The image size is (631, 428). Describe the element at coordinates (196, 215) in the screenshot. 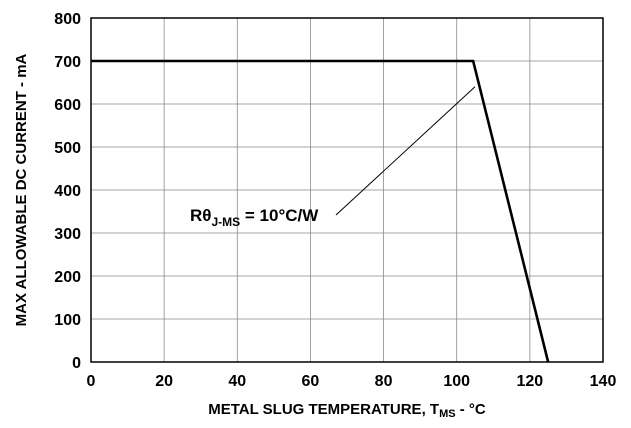

I see `annotation-prefix: R` at that location.